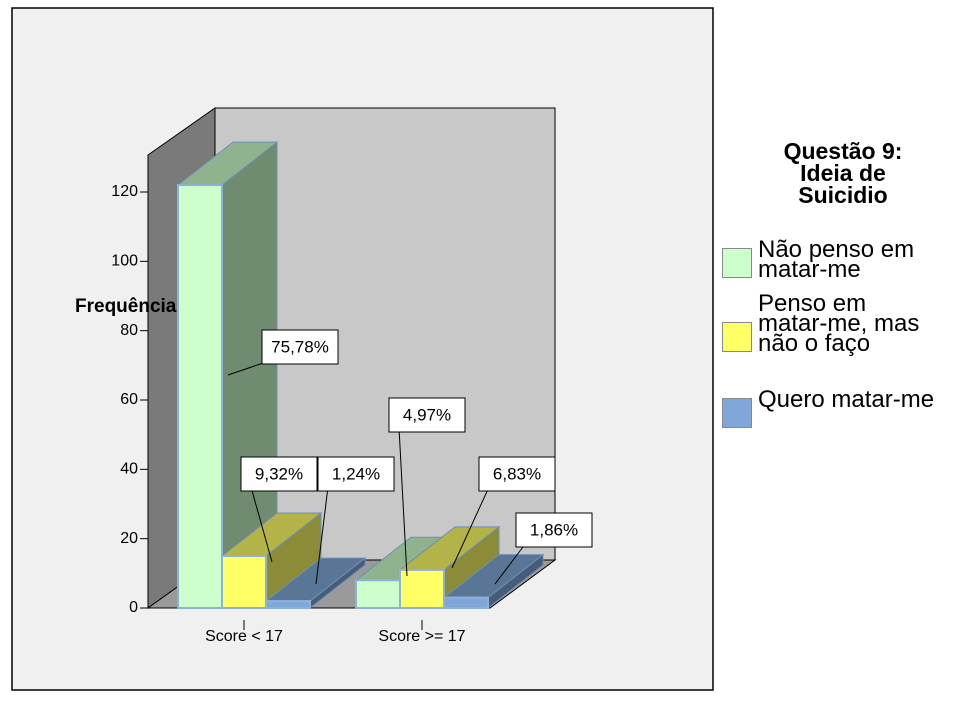  What do you see at coordinates (244, 636) in the screenshot?
I see `x-tick-label: Score < 17` at bounding box center [244, 636].